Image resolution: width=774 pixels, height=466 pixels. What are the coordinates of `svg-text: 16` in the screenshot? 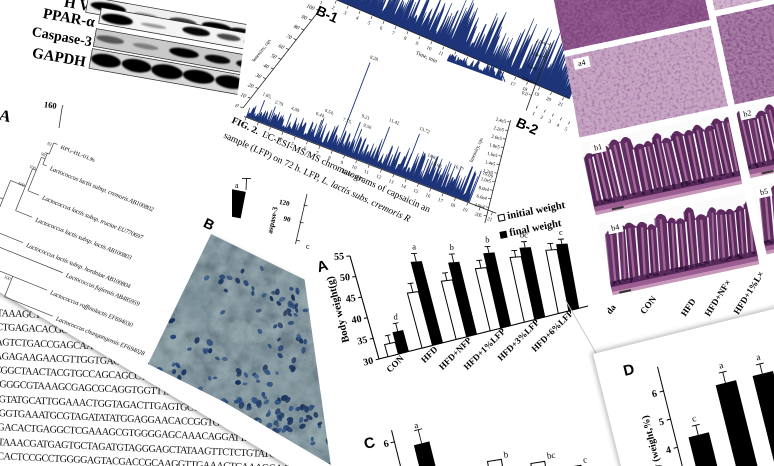 It's located at (427, 196).